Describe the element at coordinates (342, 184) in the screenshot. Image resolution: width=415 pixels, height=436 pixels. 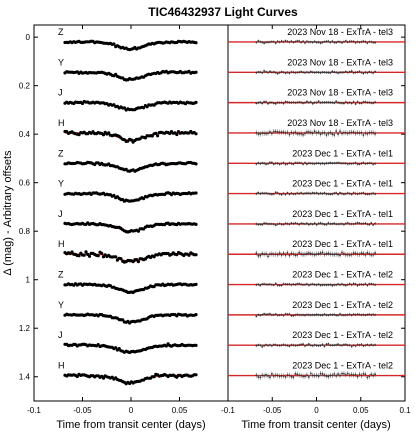
I see `date-label: 2023 Dec 1 - ExTrA - tel1` at that location.